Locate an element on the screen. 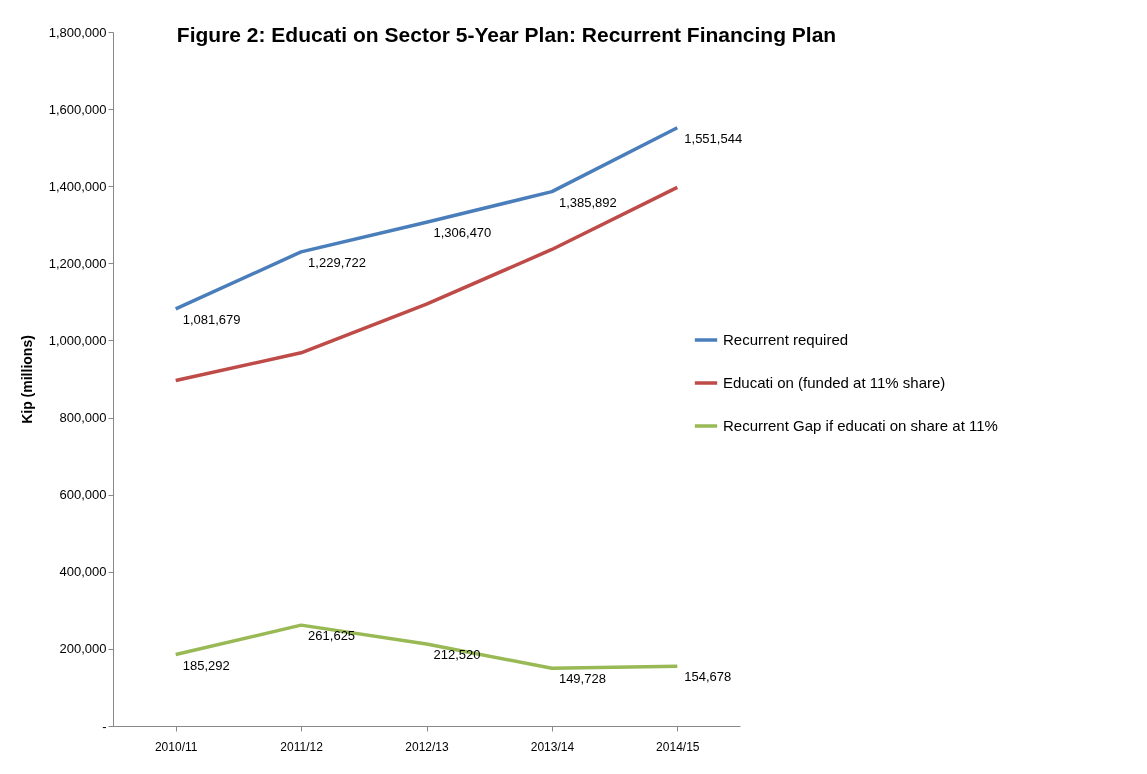  x-tick-label: 2014/15 is located at coordinates (678, 746).